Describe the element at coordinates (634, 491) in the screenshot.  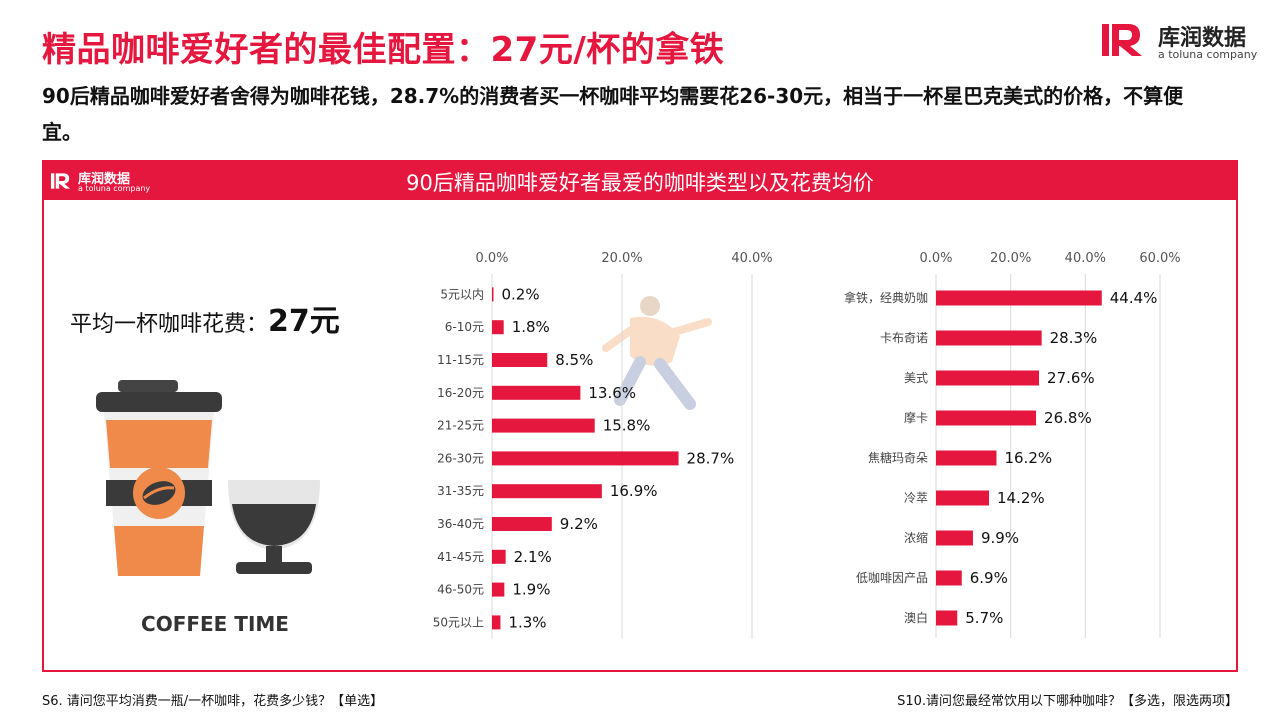
I see `data-label: 16.9%` at that location.